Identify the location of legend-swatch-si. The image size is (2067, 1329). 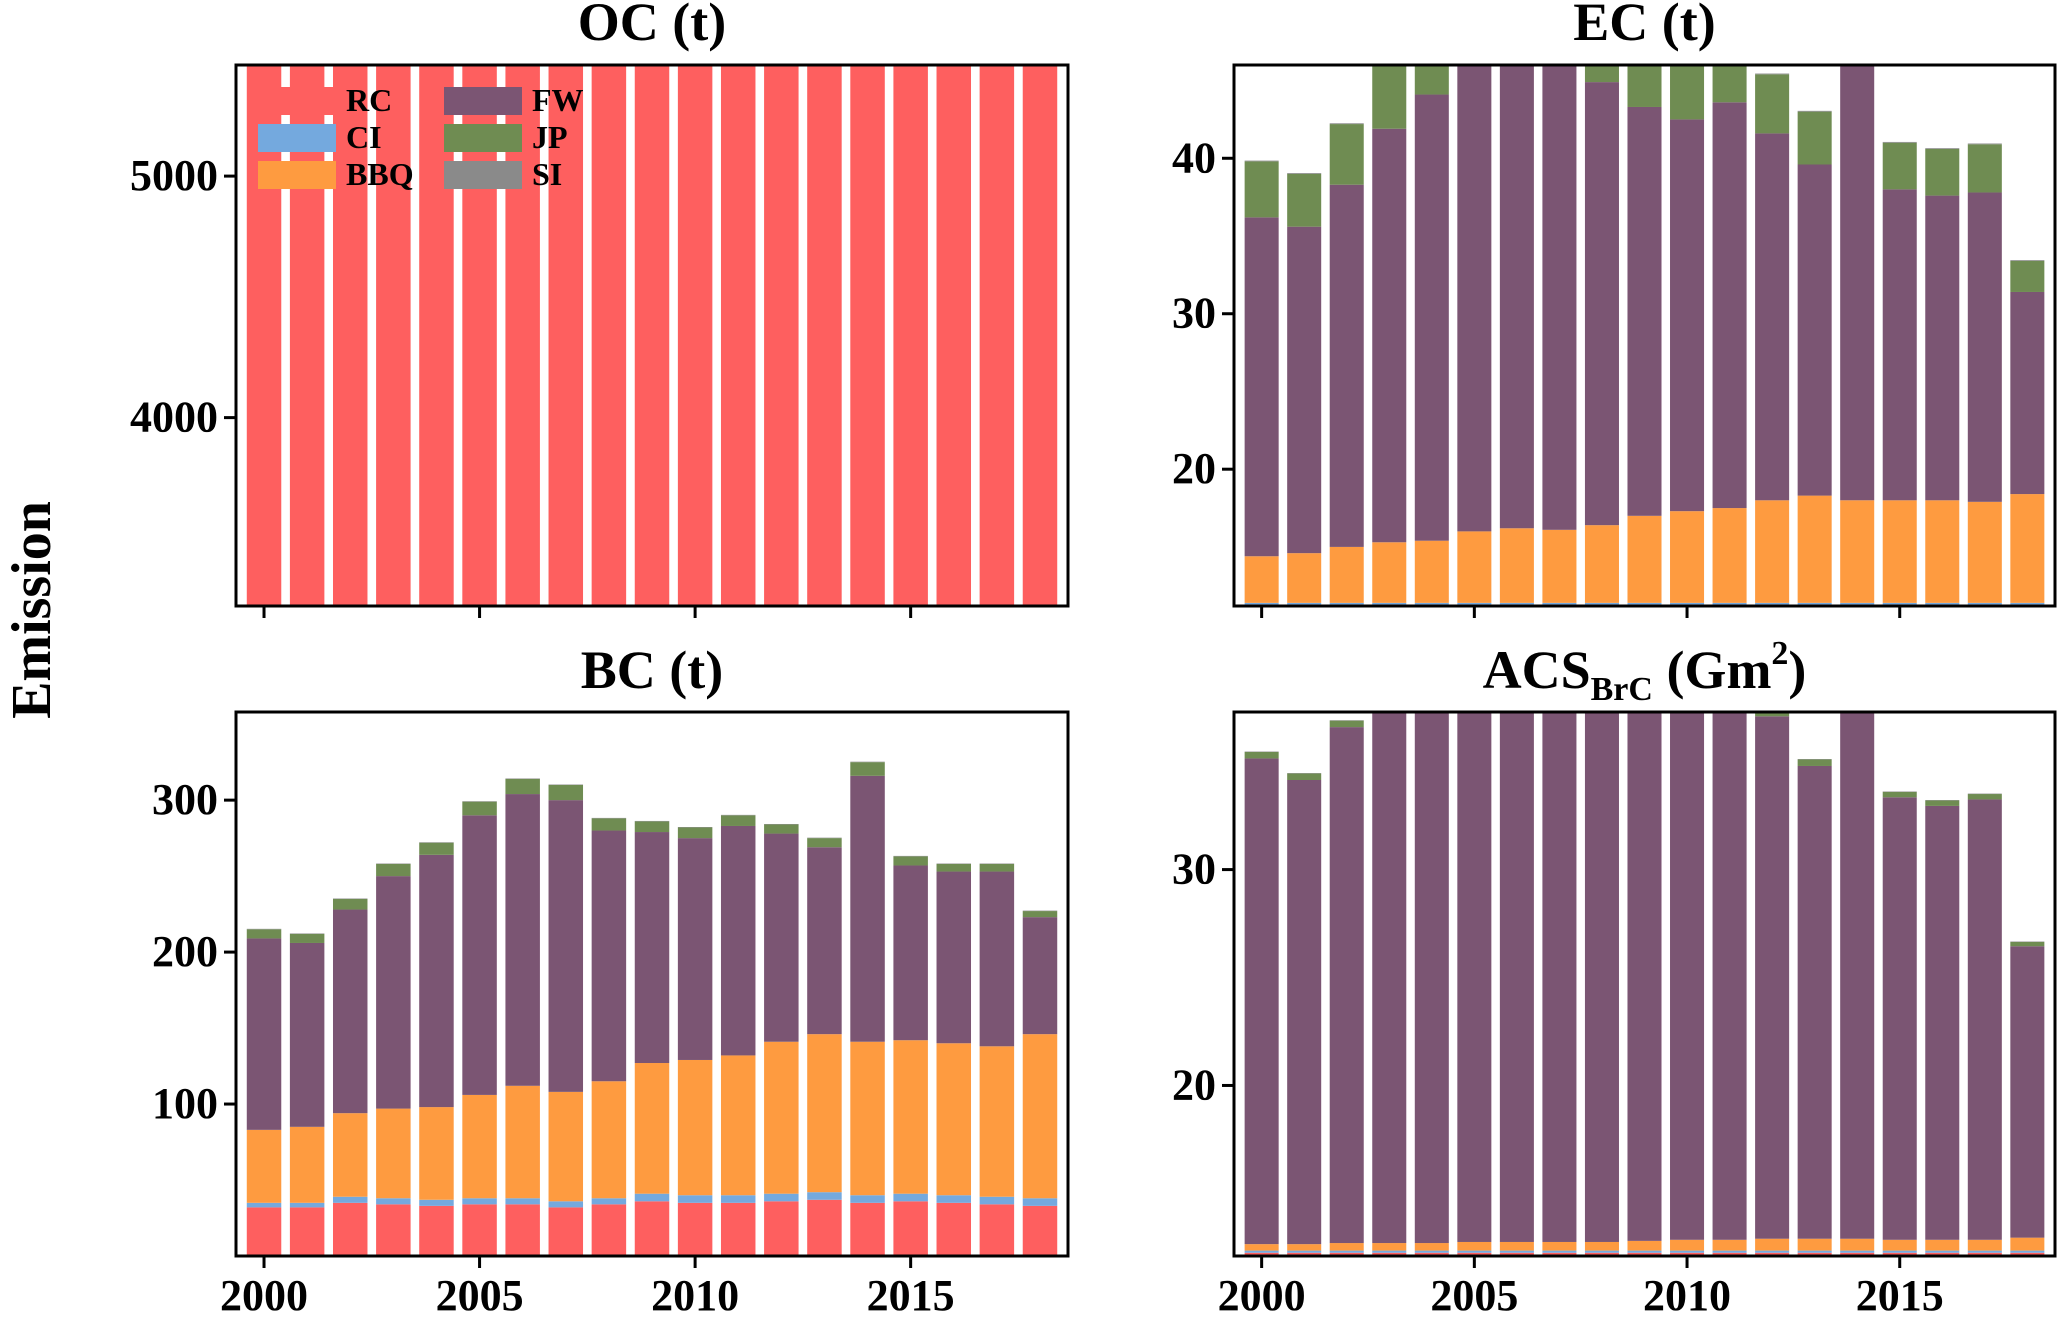
(483, 175).